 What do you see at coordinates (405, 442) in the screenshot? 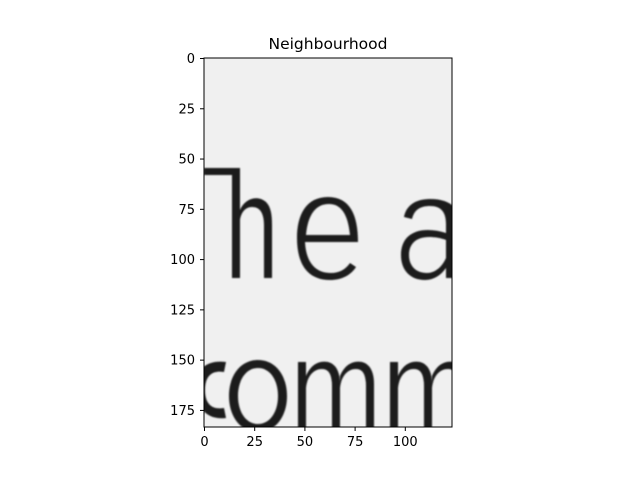
I see `x-tick-label: 100` at bounding box center [405, 442].